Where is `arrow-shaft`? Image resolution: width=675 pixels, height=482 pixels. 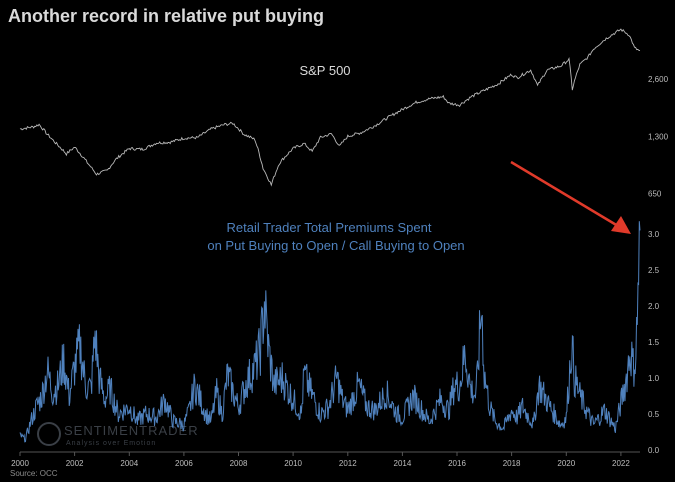 arrow-shaft is located at coordinates (564, 194).